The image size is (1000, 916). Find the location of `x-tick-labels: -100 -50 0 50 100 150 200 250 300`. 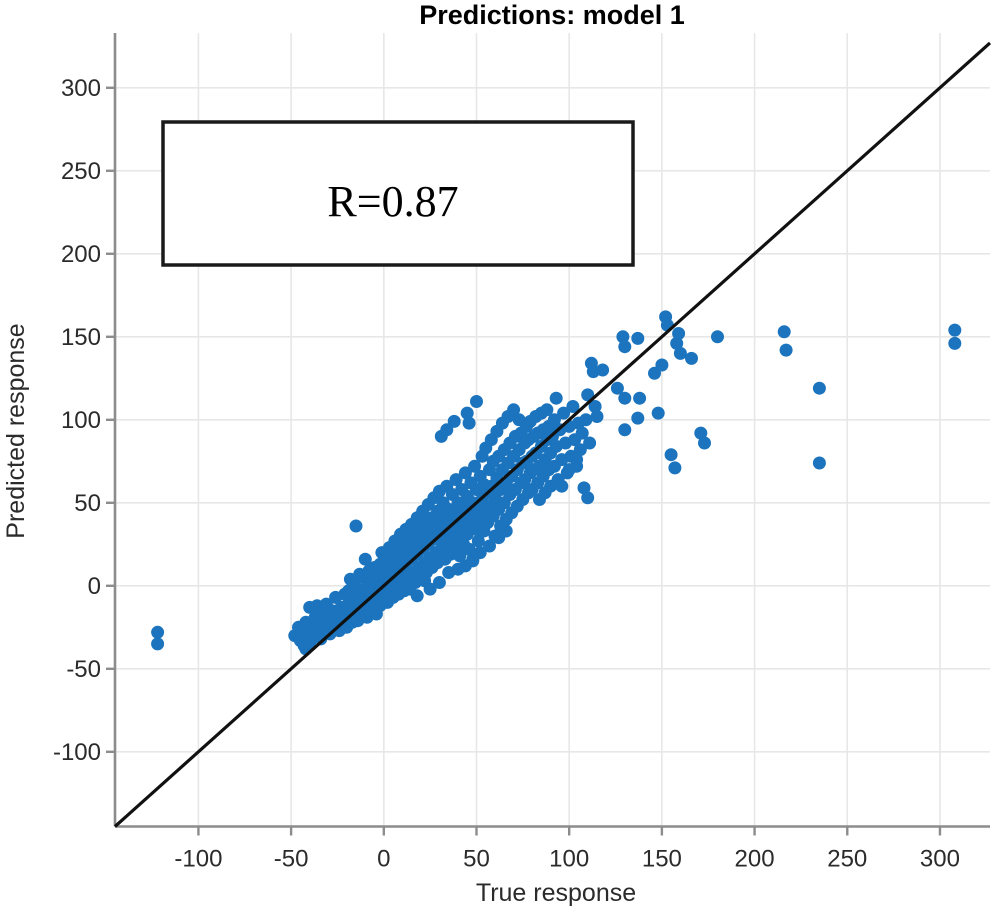

x-tick-labels: -100 -50 0 50 100 150 200 250 300 is located at coordinates (567, 859).